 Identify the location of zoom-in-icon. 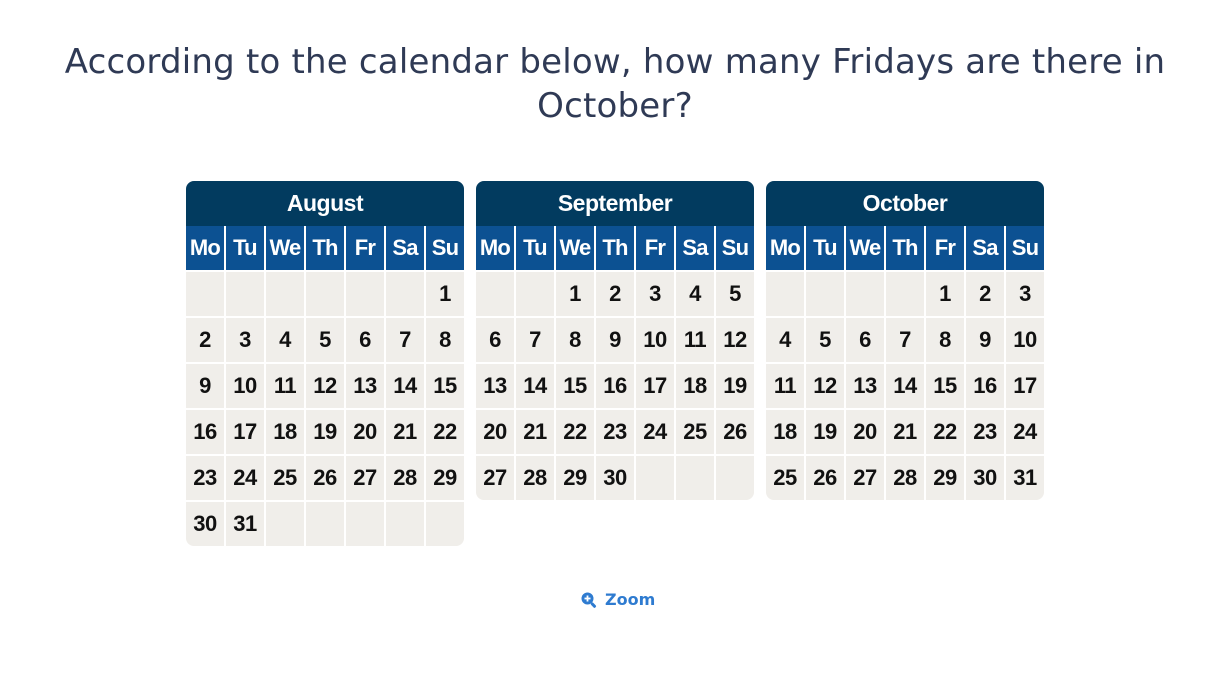
(589, 600).